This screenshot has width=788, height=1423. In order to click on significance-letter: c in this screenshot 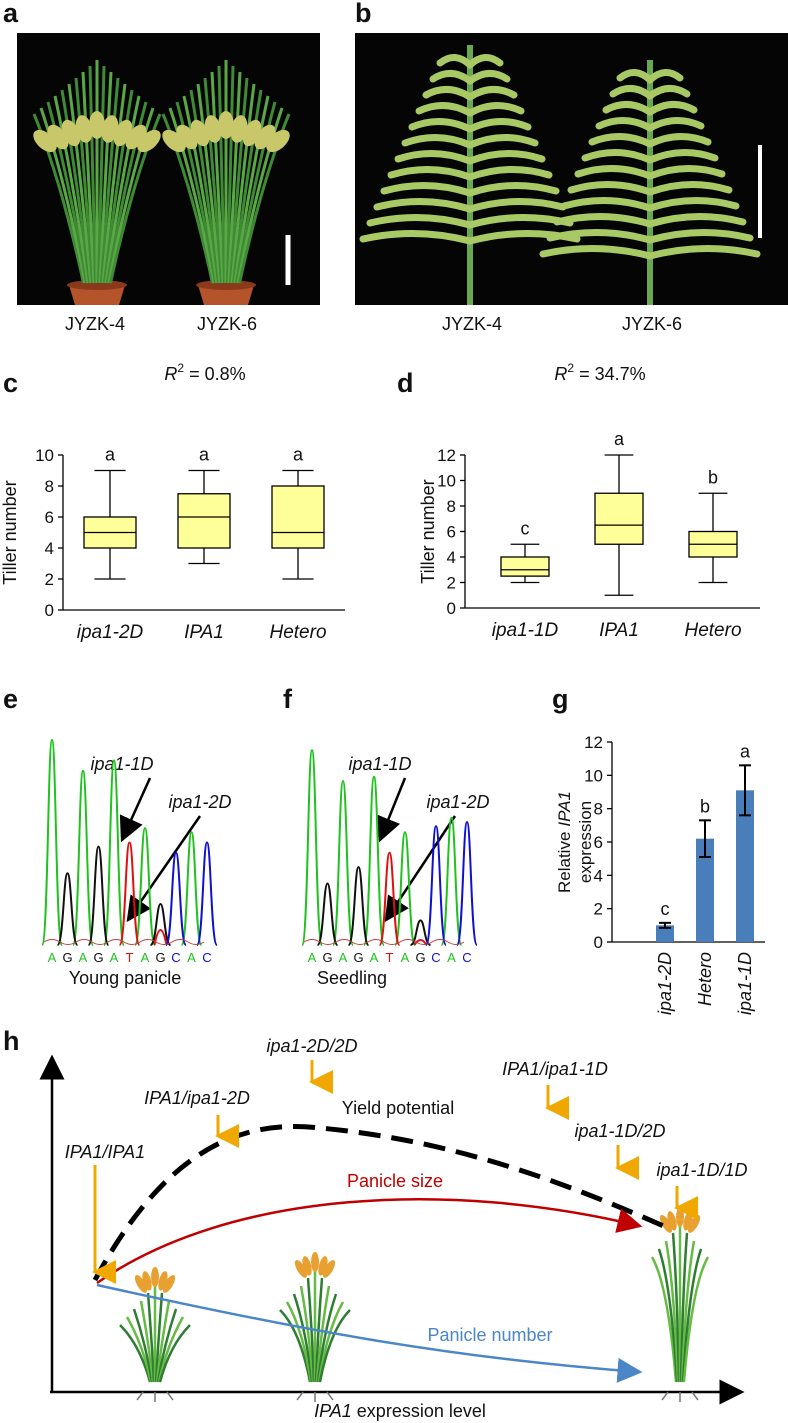, I will do `click(525, 528)`.